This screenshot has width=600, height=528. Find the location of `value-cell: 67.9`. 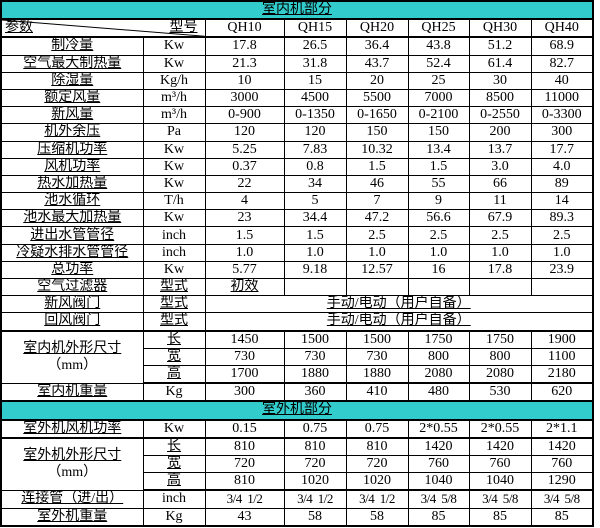

value-cell: 67.9 is located at coordinates (500, 218).